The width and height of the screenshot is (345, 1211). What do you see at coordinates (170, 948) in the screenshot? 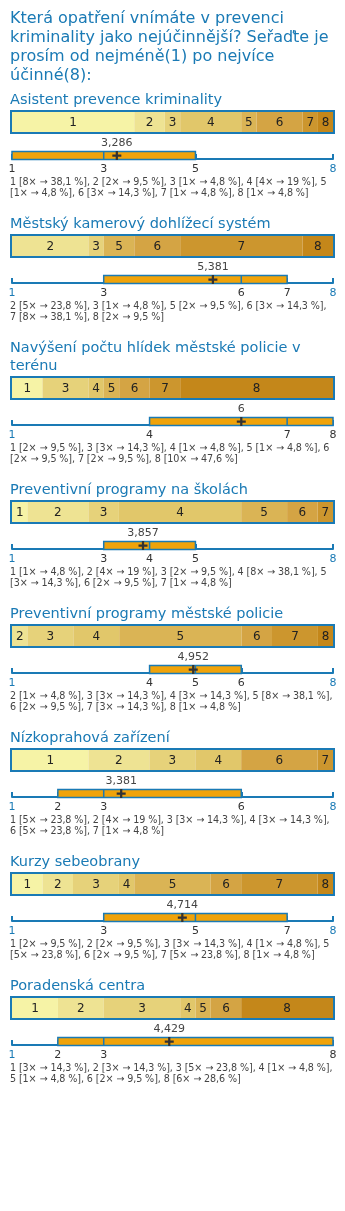
I see `text: 1 [2× → 9,5 %], 2 [2× → 9,5 %], 3 [3× → 14,3 %], 4 [1× → 4,8 %], 5 [5× → 23,8 %], 6 [2× → 9,5 %], 7 [5× → 23,8 %], 8 [1× → 4,8 %]` at bounding box center [170, 948].